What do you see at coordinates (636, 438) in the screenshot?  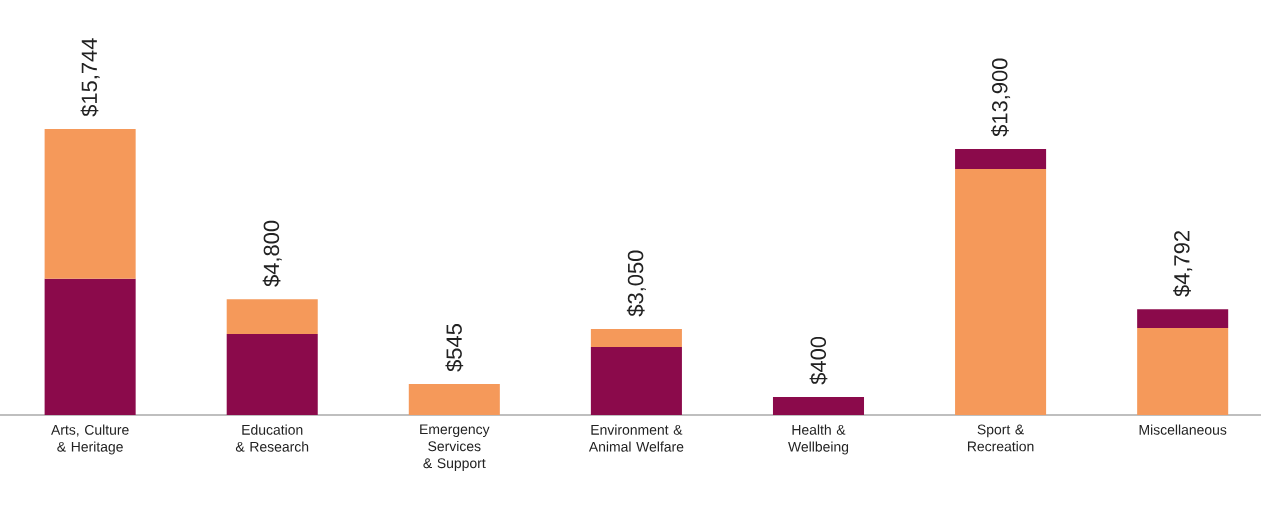 I see `x-tick-label: Environment & Animal Welfare` at bounding box center [636, 438].